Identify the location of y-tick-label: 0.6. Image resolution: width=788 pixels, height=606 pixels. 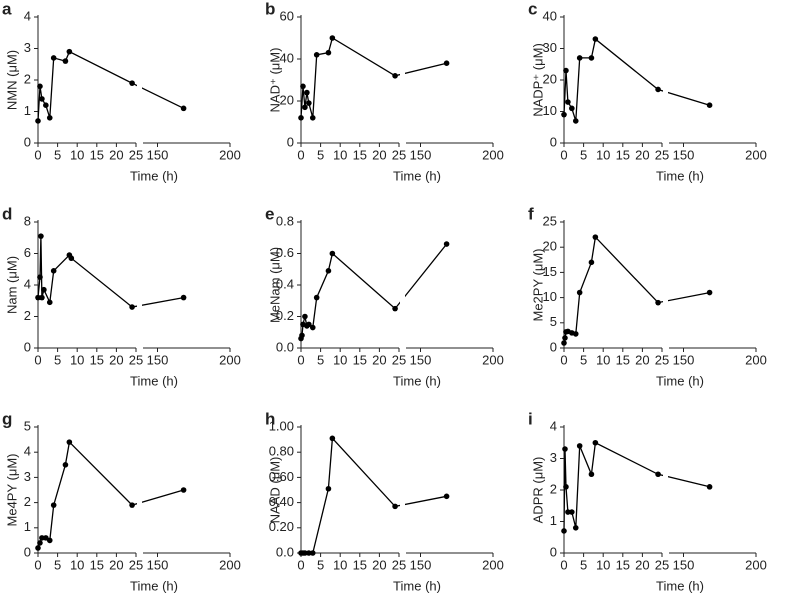
(285, 252).